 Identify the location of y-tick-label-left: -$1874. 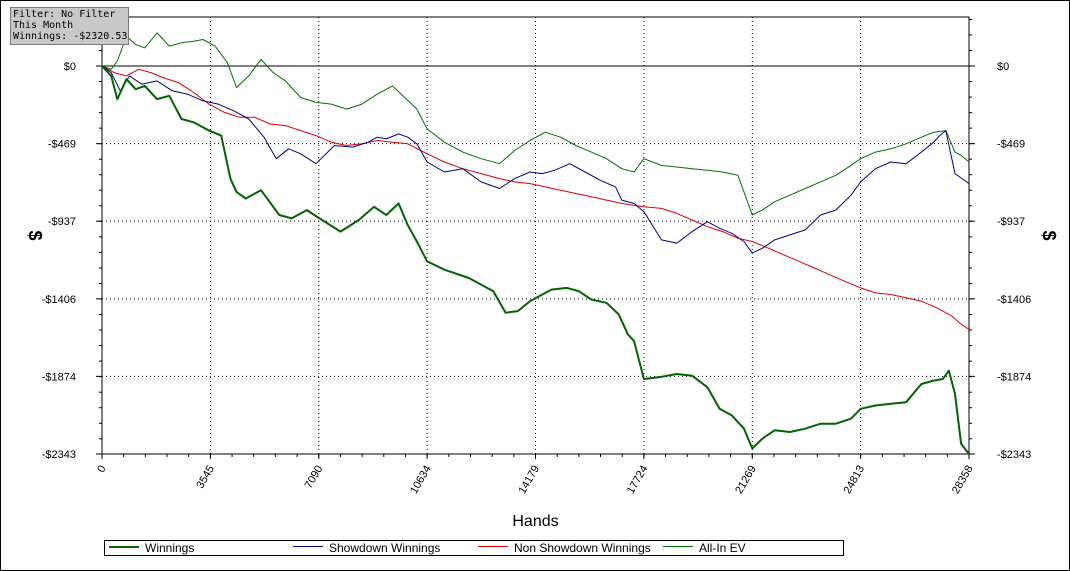
(59, 377).